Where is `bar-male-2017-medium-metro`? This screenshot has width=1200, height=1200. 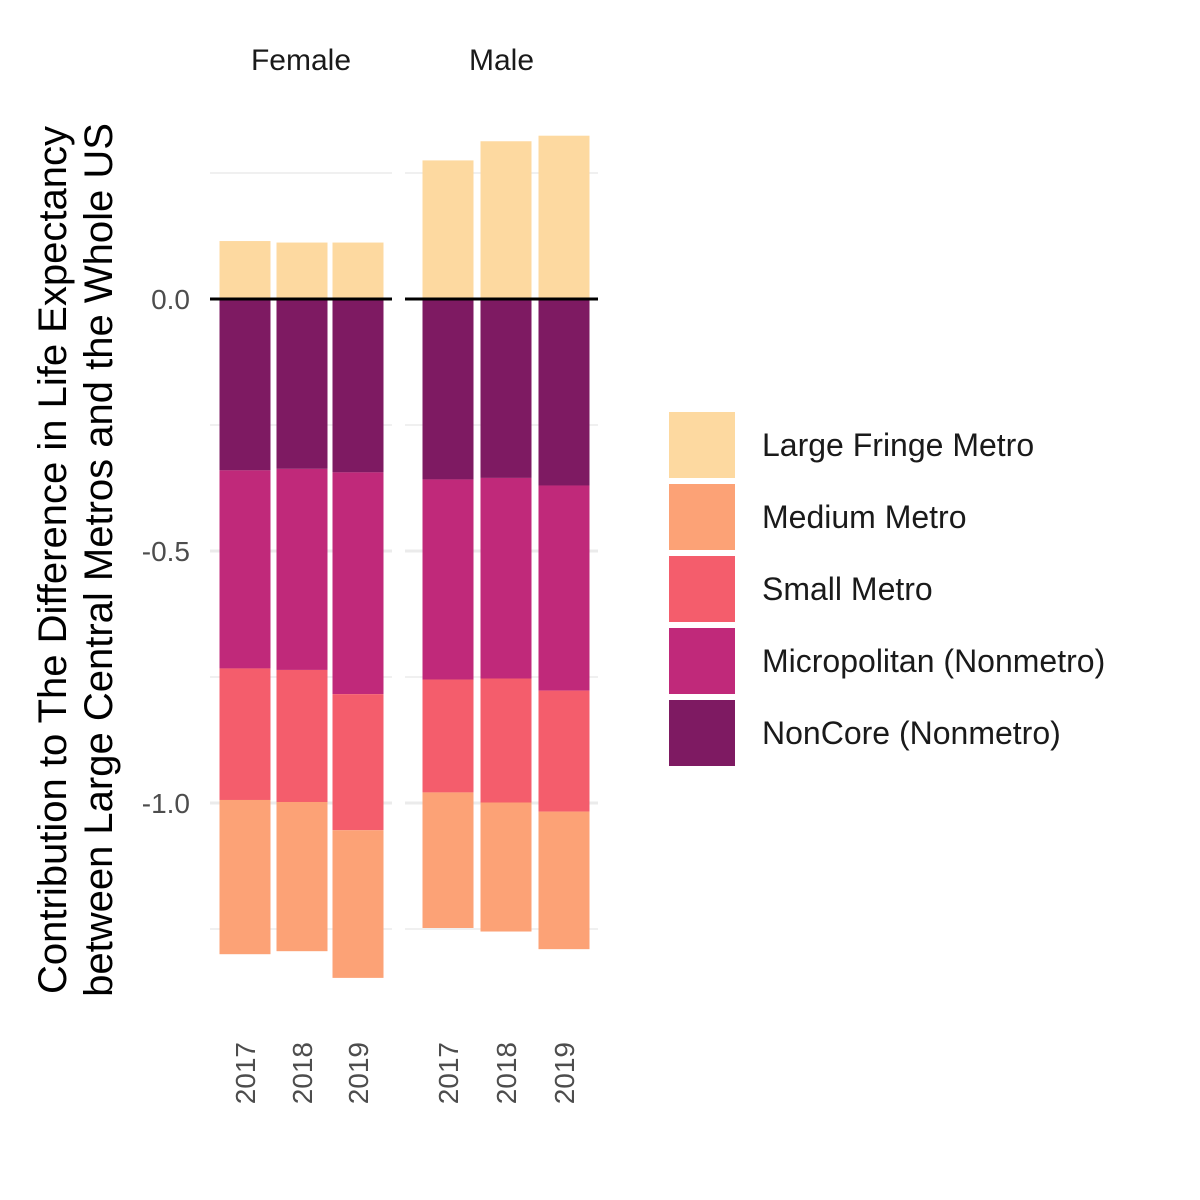
bar-male-2017-medium-metro is located at coordinates (448, 860).